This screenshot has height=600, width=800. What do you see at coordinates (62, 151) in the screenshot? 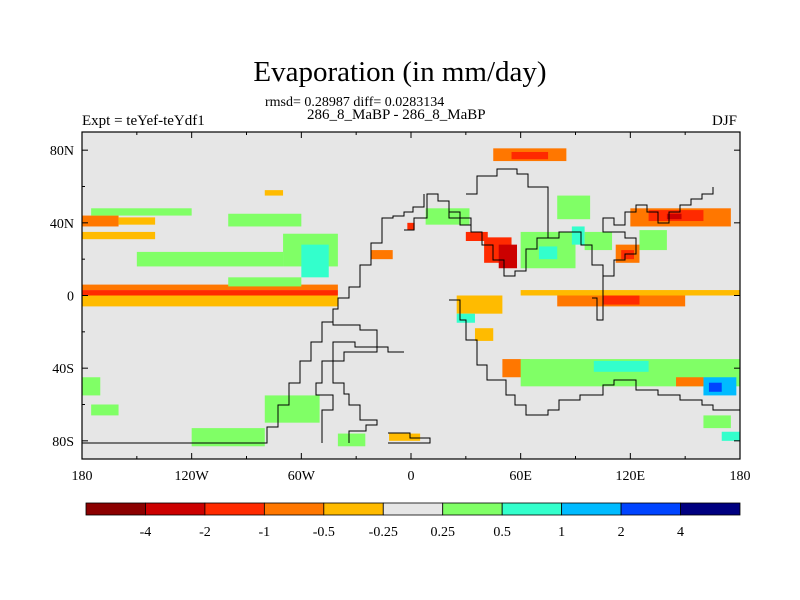
I see `y-tick-label: 80N` at bounding box center [62, 151].